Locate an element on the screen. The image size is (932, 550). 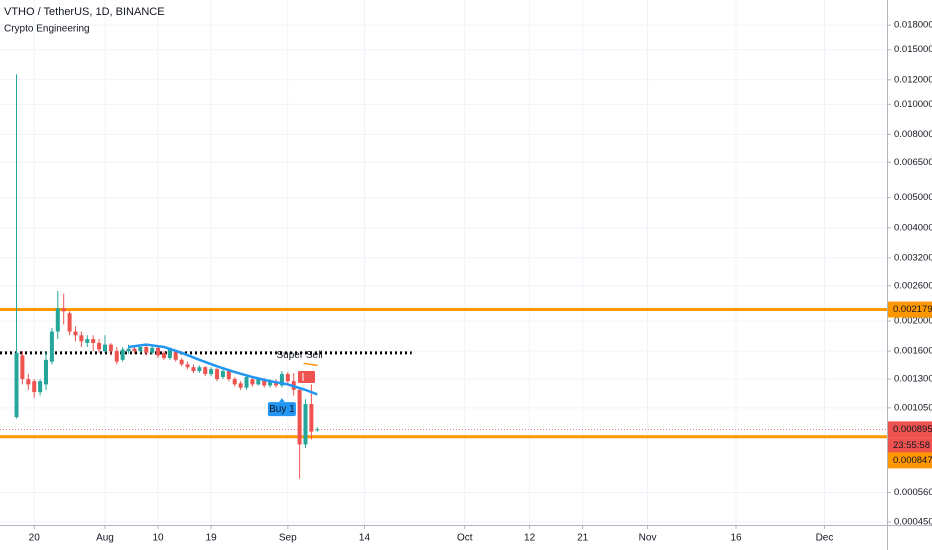
level-label: 0.002179 is located at coordinates (912, 309).